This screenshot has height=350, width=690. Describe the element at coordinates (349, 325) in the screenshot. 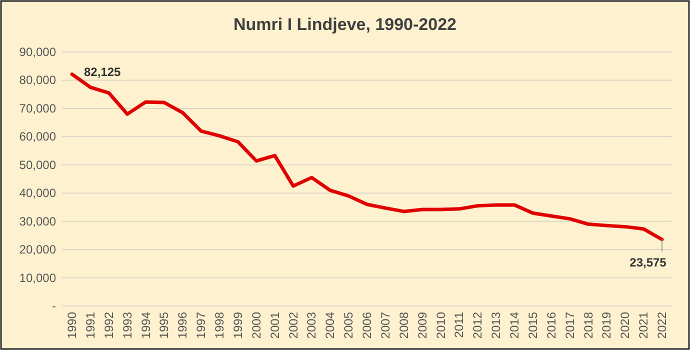

I see `x-tick-label: 2005` at that location.